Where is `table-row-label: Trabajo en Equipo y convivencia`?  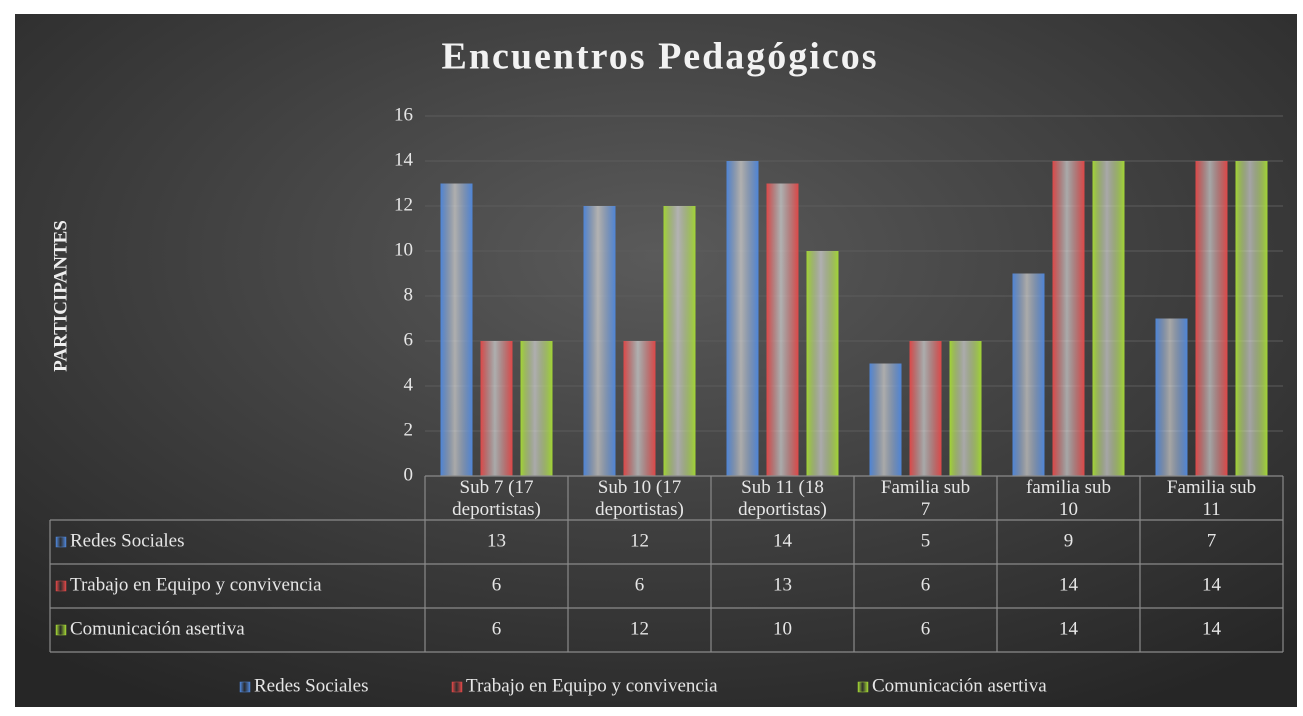 table-row-label: Trabajo en Equipo y convivencia is located at coordinates (196, 584).